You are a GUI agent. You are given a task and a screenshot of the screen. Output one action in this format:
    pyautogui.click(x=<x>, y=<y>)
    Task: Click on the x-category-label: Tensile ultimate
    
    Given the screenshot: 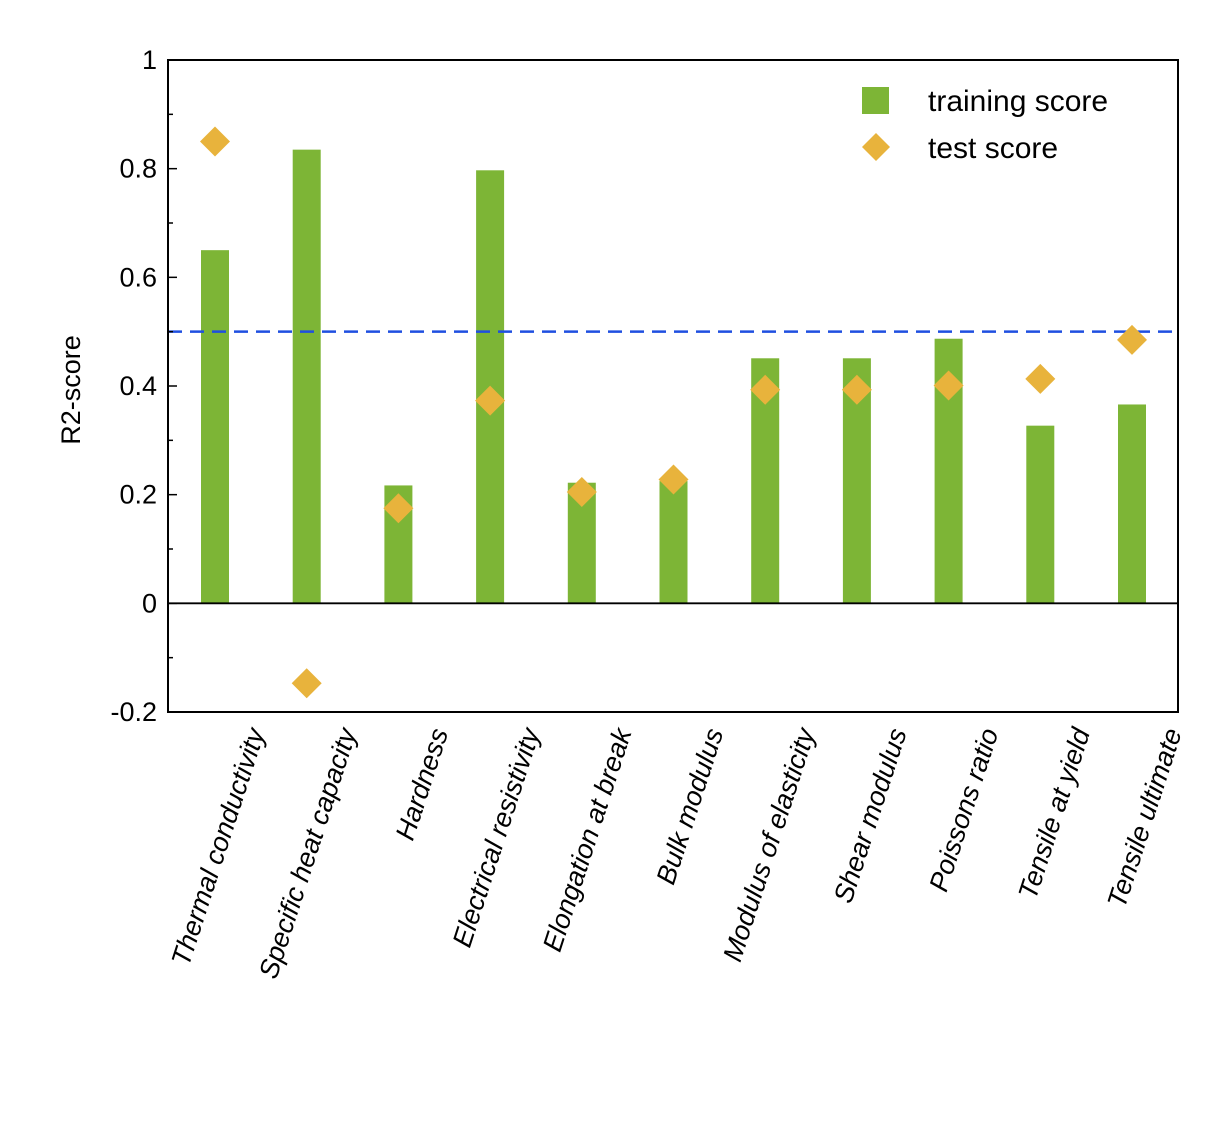 What is the action you would take?
    pyautogui.click(x=1145, y=818)
    